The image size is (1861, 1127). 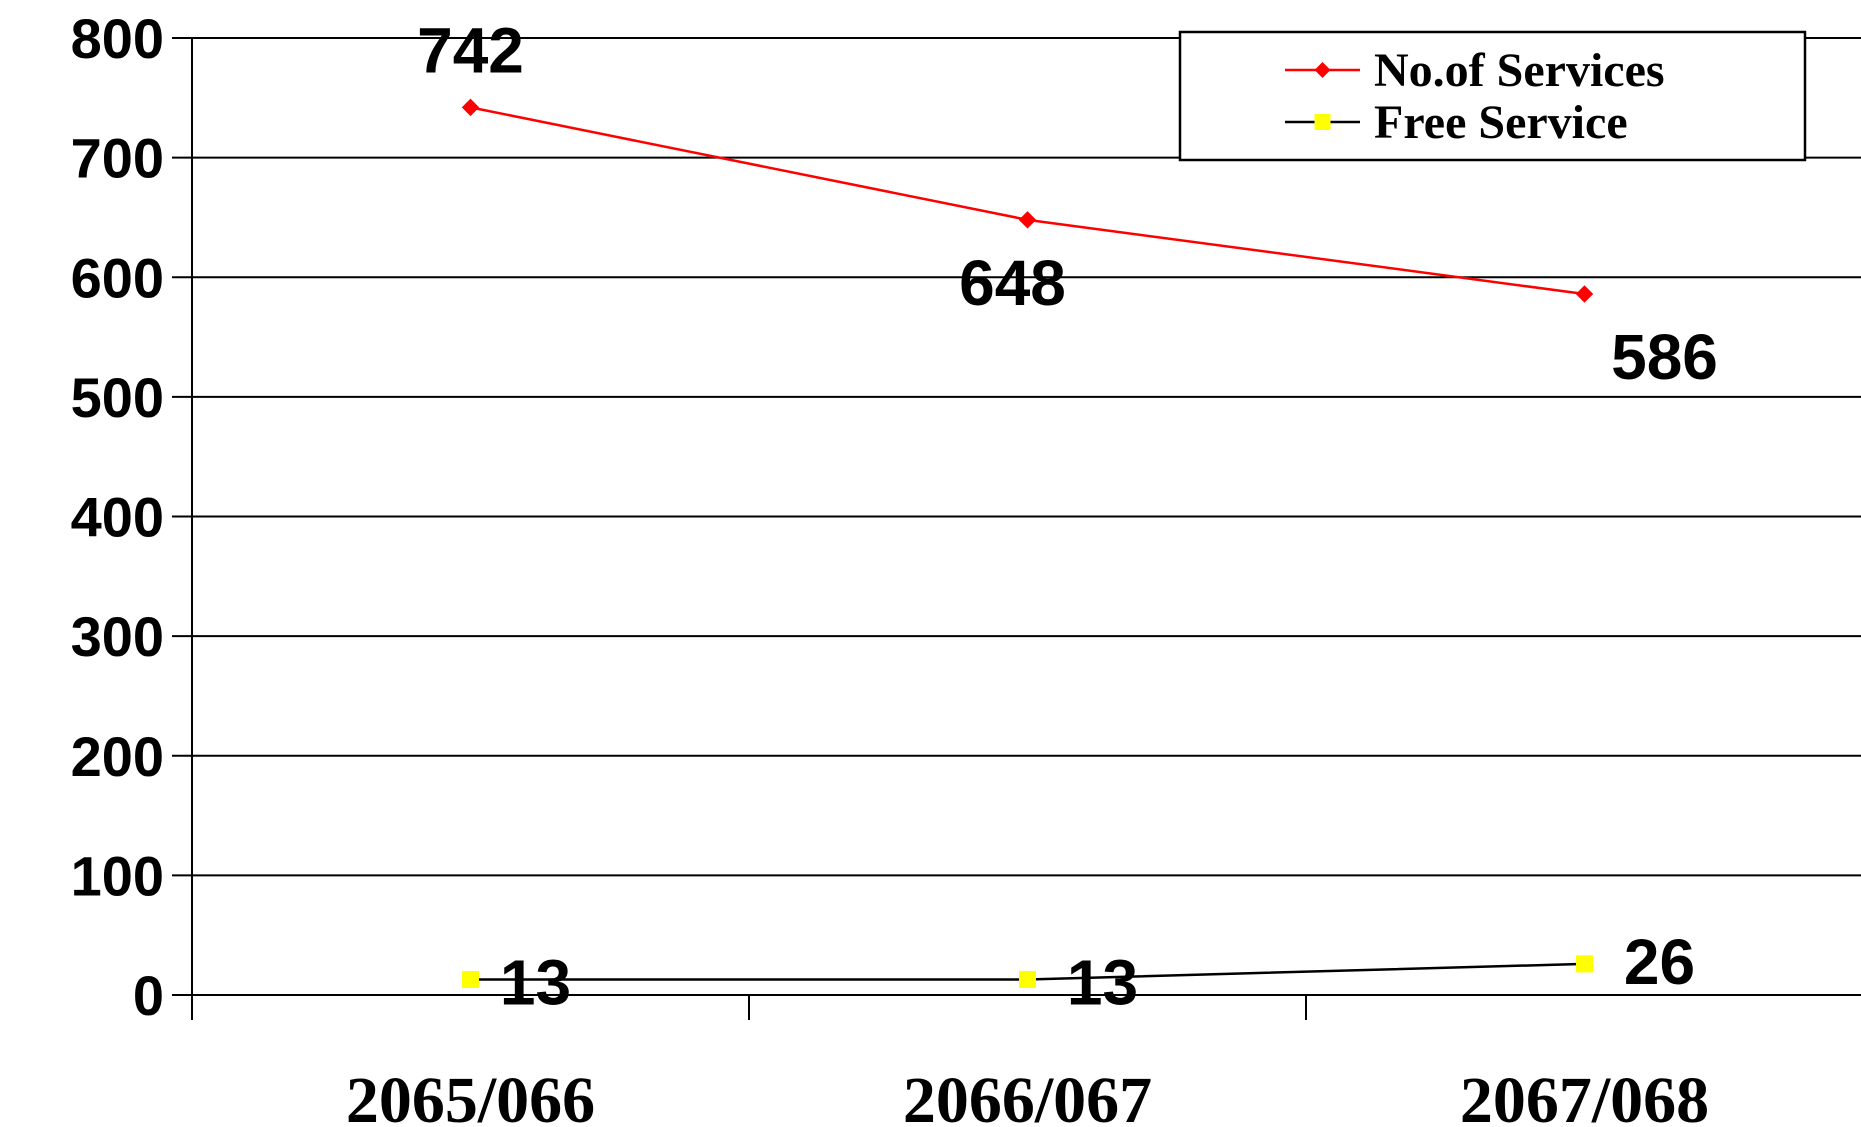 What do you see at coordinates (1664, 357) in the screenshot?
I see `data-label-0-2: 586` at bounding box center [1664, 357].